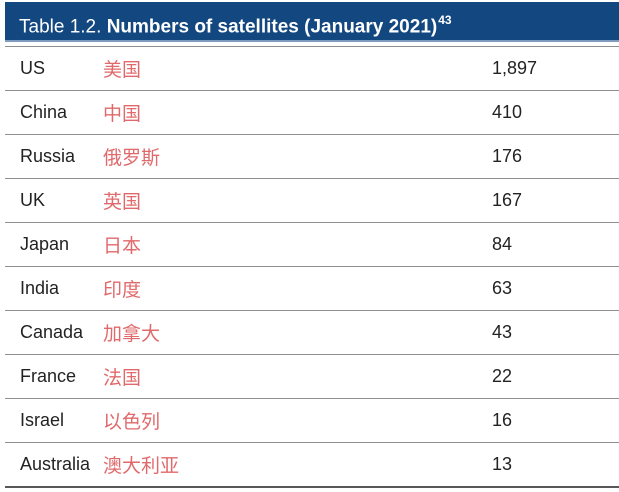 Image resolution: width=619 pixels, height=492 pixels. I want to click on satellite-count: 16, so click(502, 420).